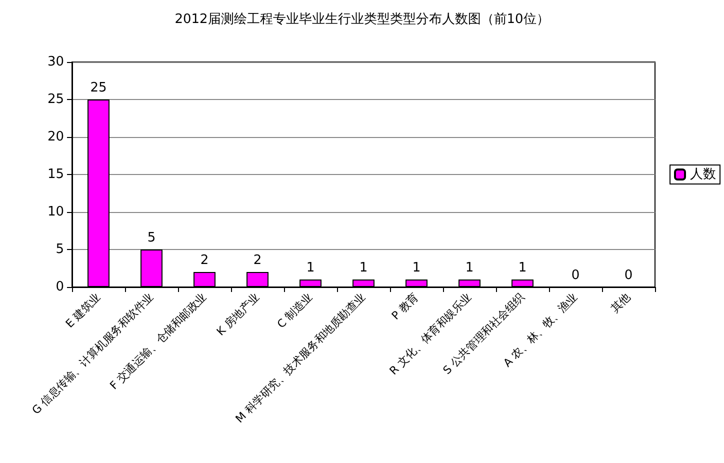 This screenshot has width=724, height=463. What do you see at coordinates (405, 306) in the screenshot?
I see `x-tick-label: P 教育` at bounding box center [405, 306].